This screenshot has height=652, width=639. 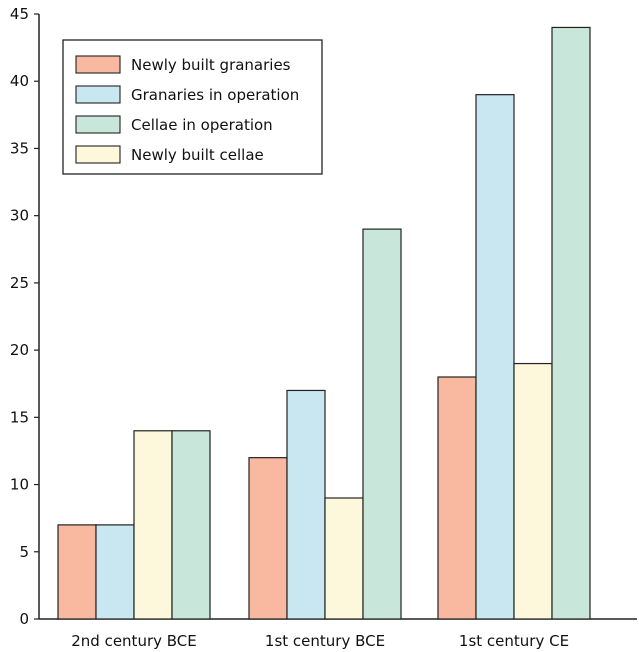 What do you see at coordinates (19, 485) in the screenshot?
I see `y-tick-label: 10` at bounding box center [19, 485].